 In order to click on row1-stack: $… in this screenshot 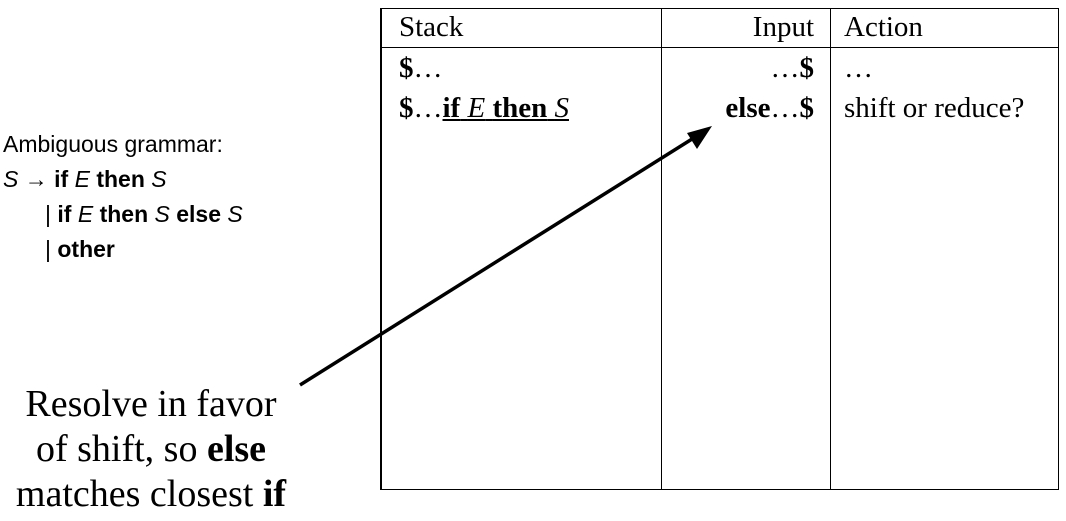, I will do `click(421, 68)`.